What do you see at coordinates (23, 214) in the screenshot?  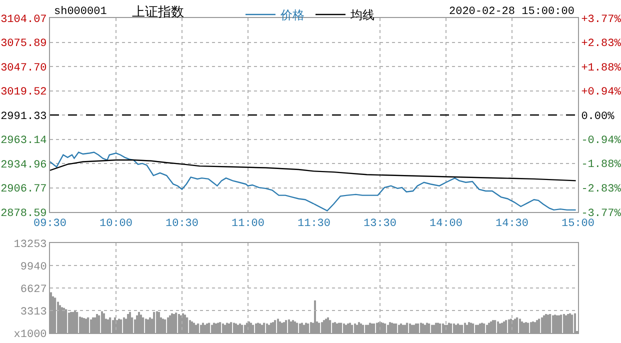 I see `y-tick-label: 2878.59` at bounding box center [23, 214].